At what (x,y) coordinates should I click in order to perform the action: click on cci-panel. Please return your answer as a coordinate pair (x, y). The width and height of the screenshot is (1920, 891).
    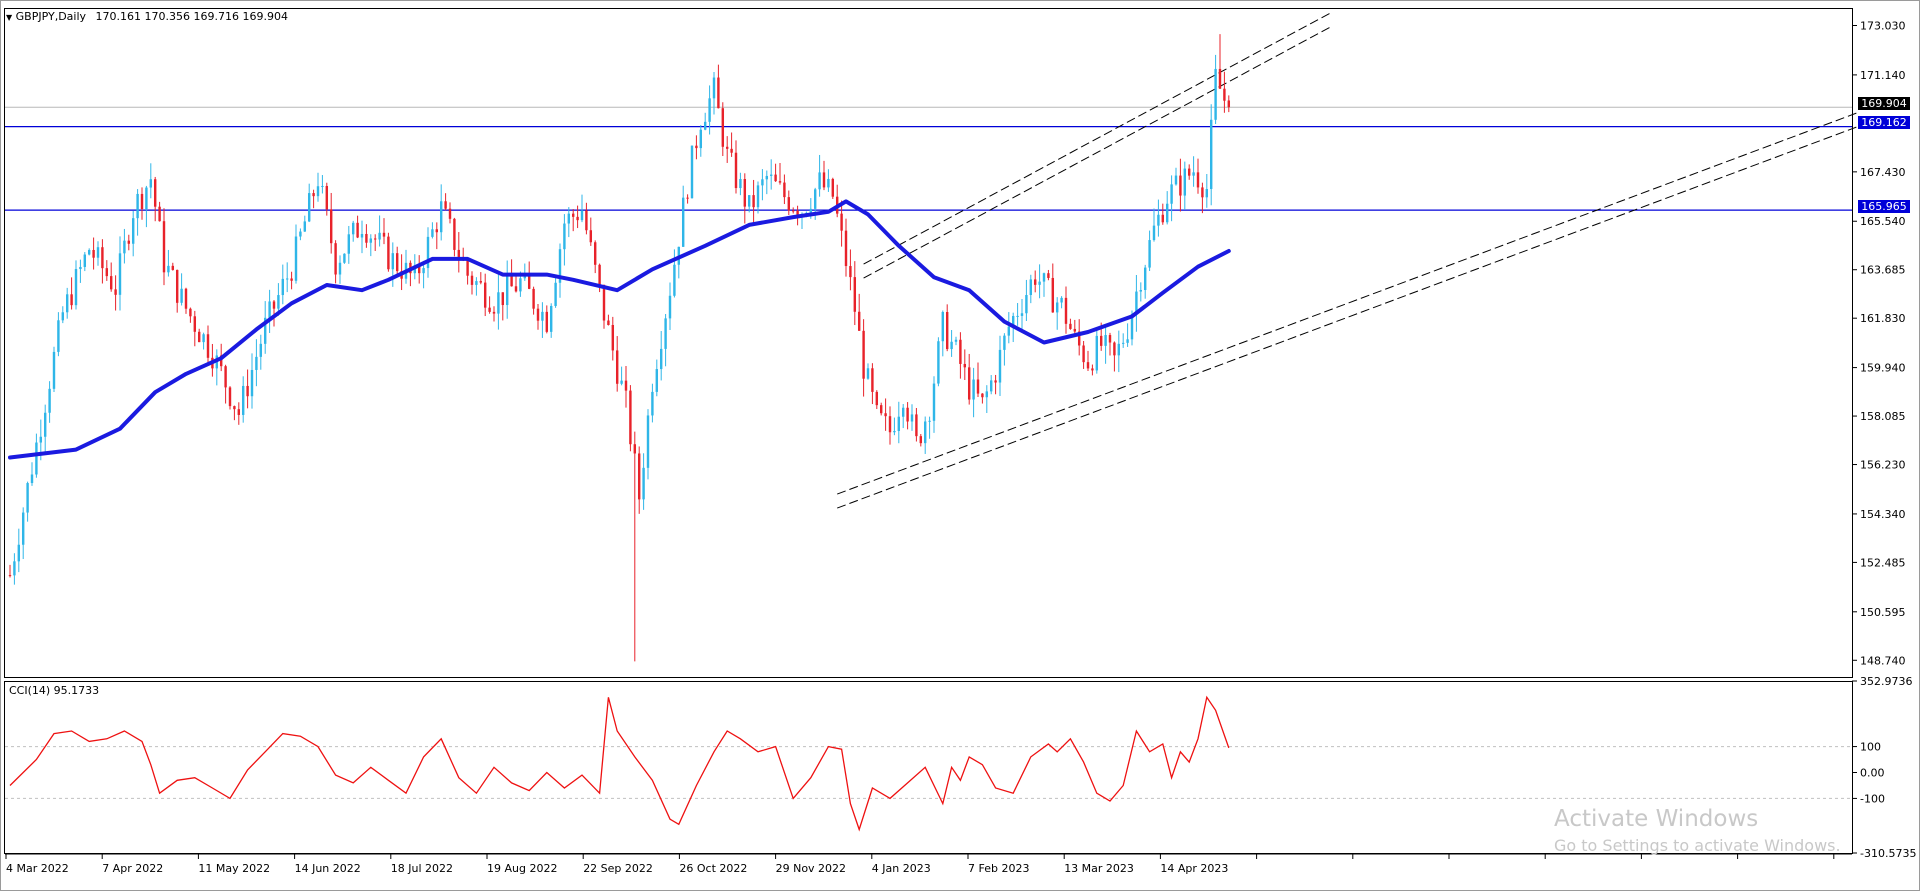
    Looking at the image, I should click on (928, 763).